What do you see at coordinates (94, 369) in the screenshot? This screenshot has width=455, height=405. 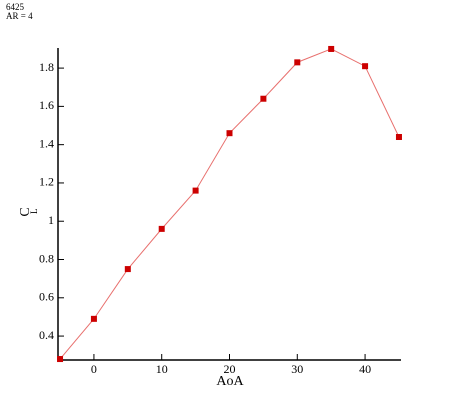 I see `x-tick-label: 0` at bounding box center [94, 369].